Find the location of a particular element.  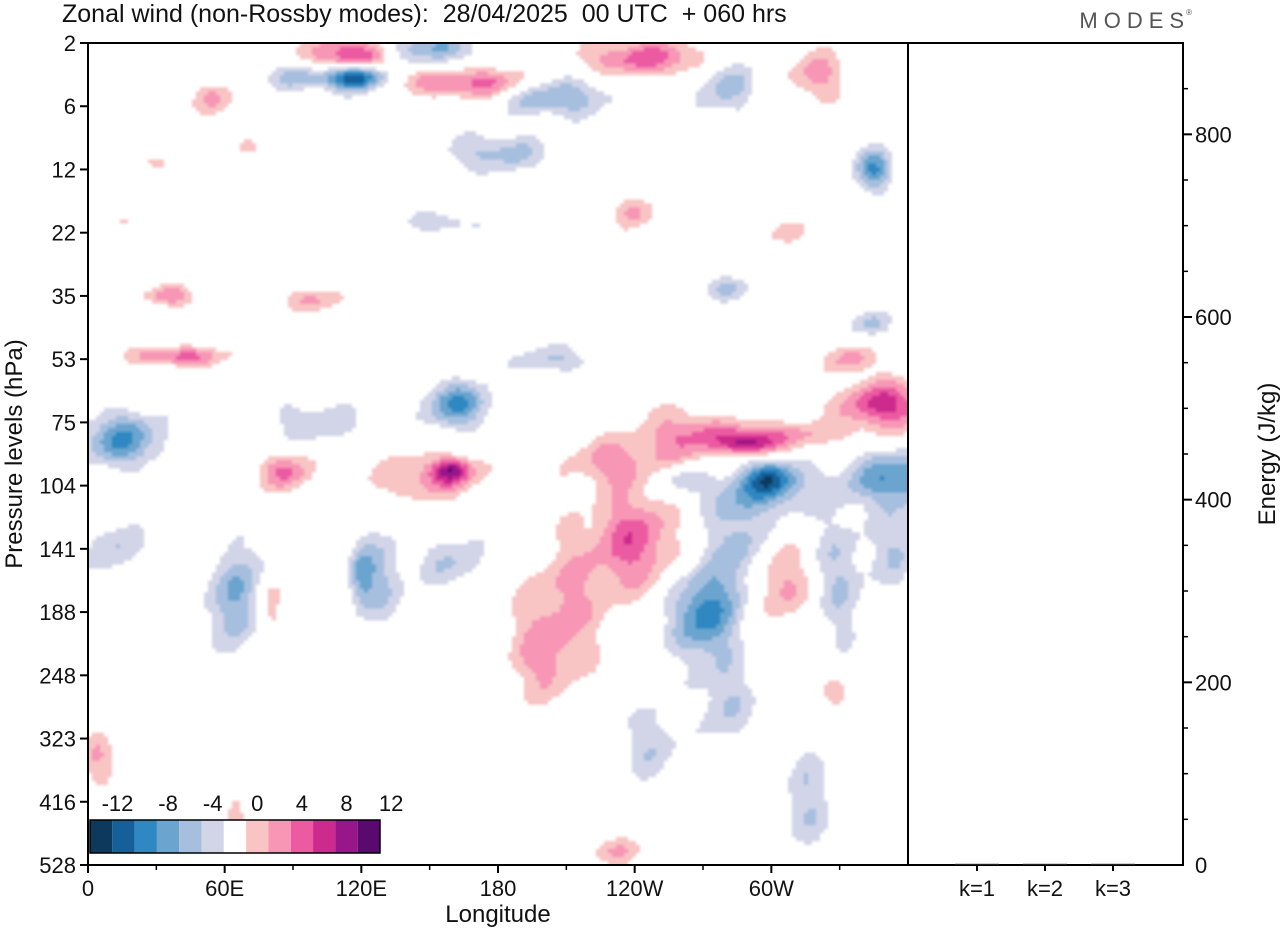

energy-axes: 0 200 400 600 800 is located at coordinates (1207, 482).